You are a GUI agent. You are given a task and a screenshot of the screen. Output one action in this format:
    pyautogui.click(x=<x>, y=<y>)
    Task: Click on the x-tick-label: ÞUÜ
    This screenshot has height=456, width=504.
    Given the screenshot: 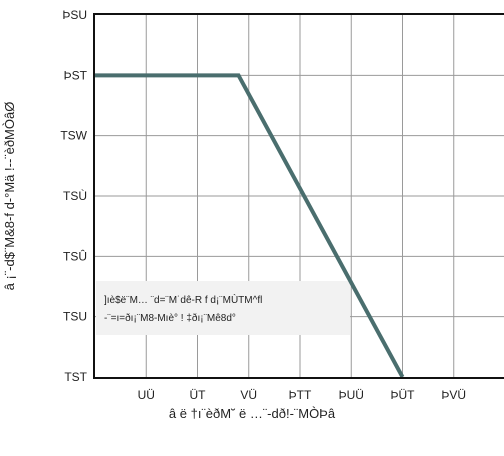 What is the action you would take?
    pyautogui.click(x=351, y=395)
    